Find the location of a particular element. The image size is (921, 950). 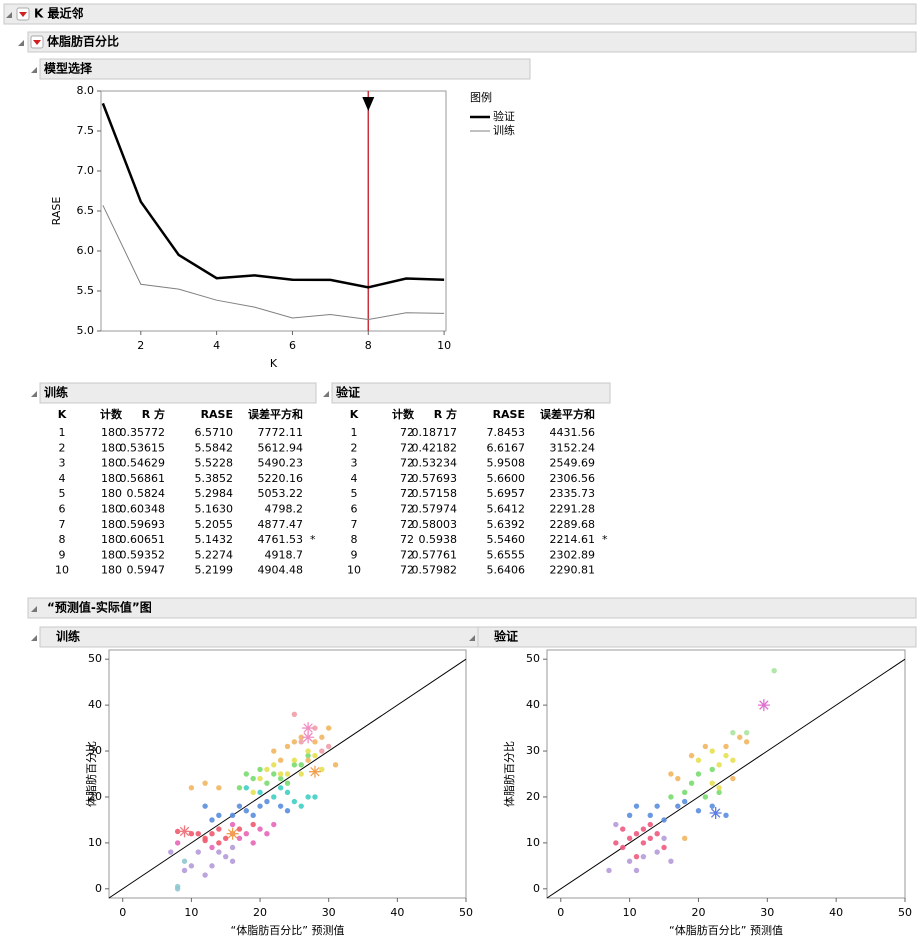

y-tick-label: 6.5 is located at coordinates (86, 210).